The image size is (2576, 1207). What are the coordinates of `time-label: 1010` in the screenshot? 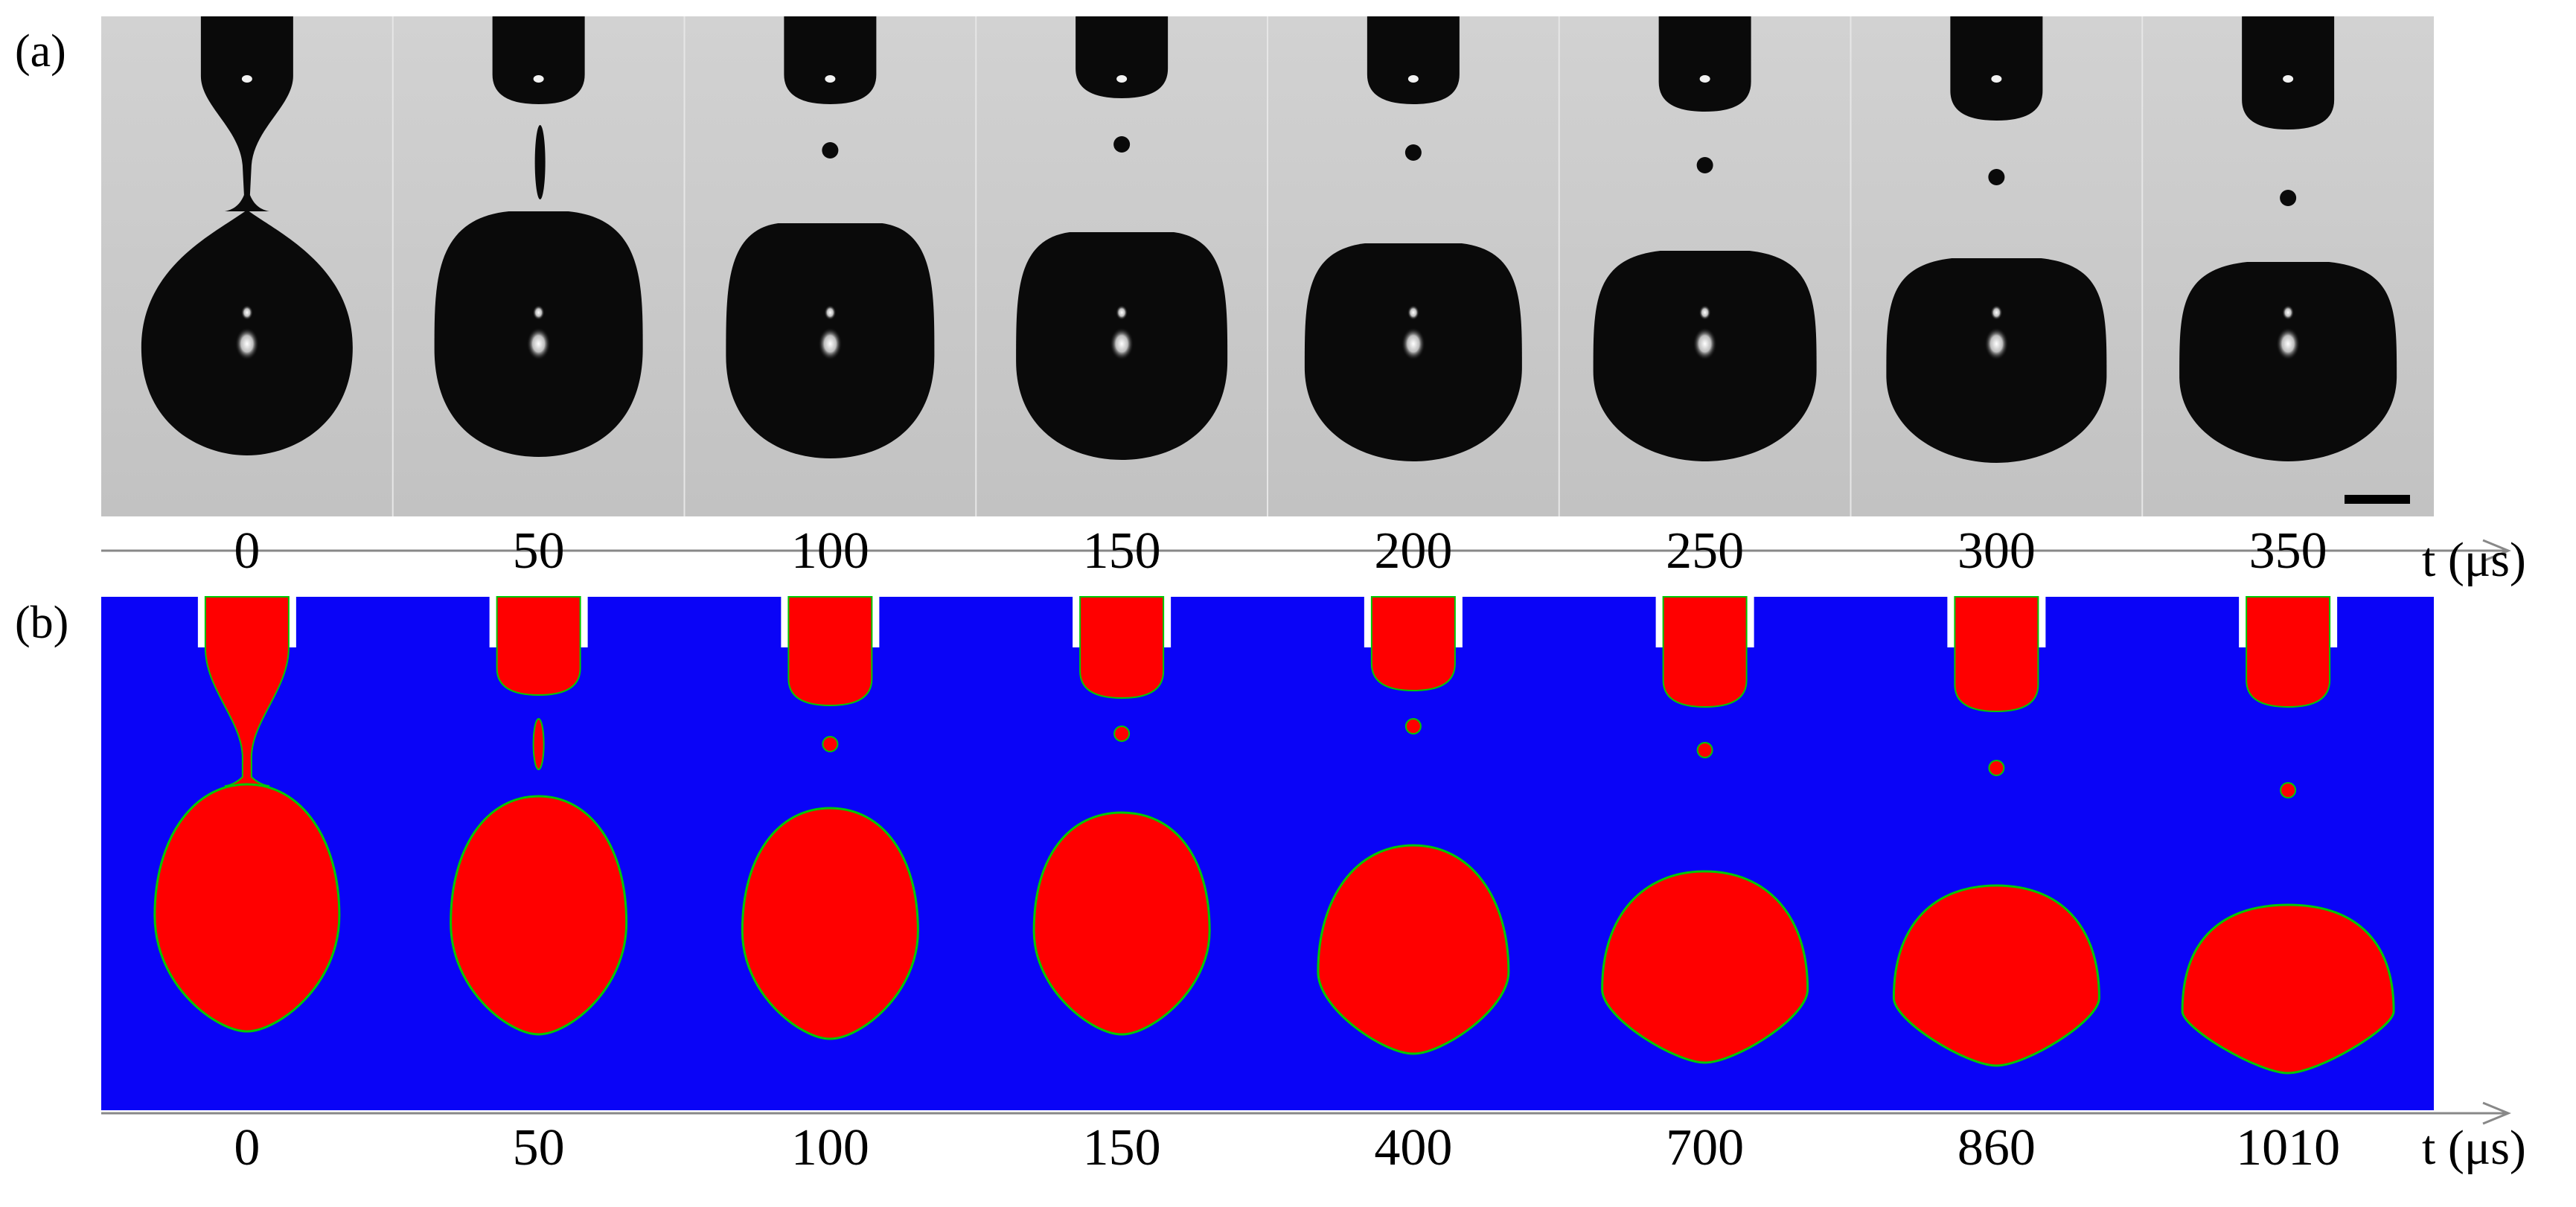 It's located at (2288, 1148).